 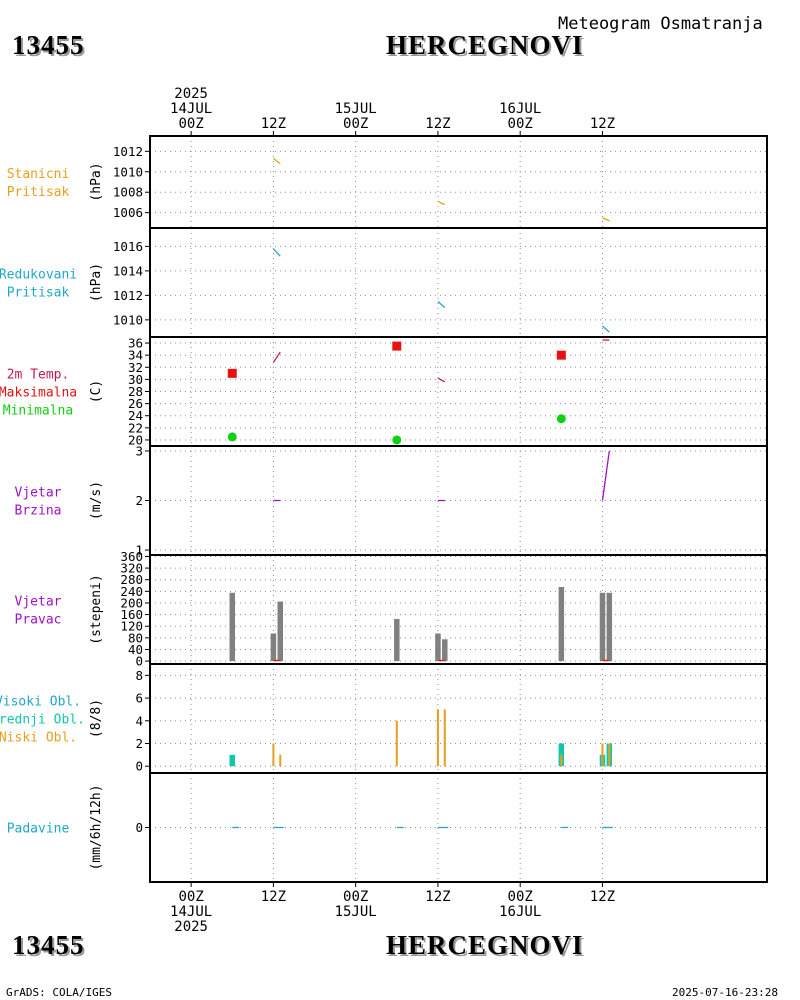 What do you see at coordinates (520, 109) in the screenshot?
I see `x-tick-label-top: 16JUL` at bounding box center [520, 109].